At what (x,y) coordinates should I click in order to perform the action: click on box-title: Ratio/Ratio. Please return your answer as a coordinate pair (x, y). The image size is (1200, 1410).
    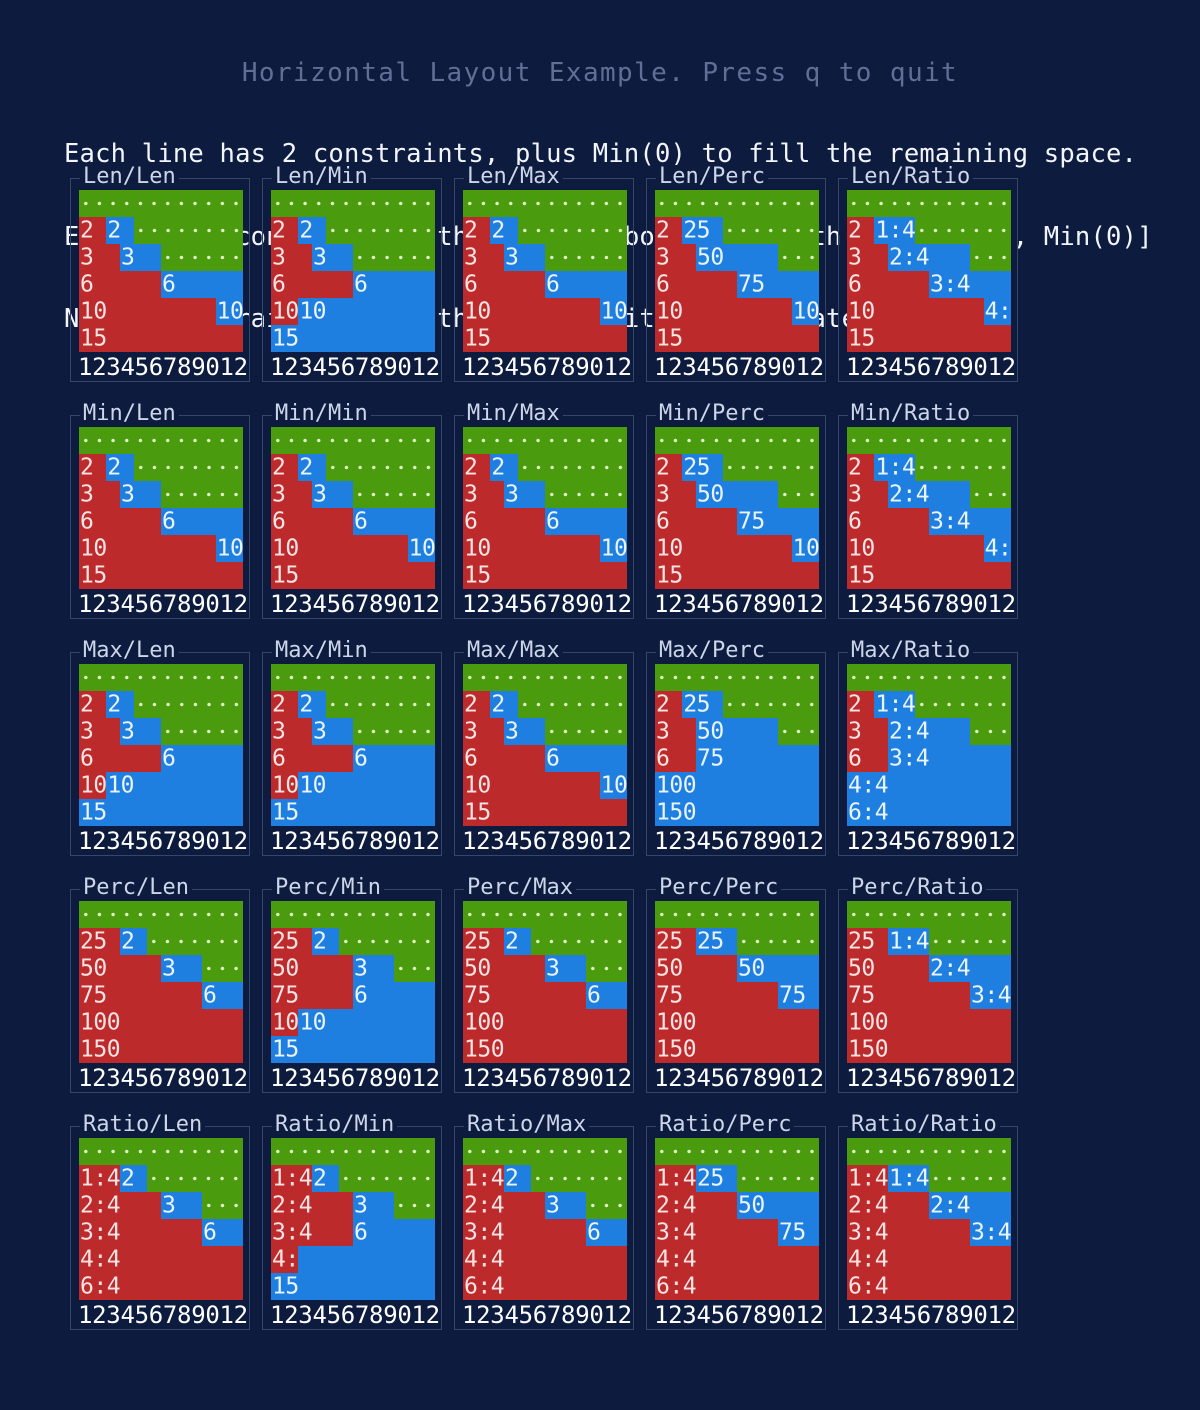
    Looking at the image, I should click on (924, 1125).